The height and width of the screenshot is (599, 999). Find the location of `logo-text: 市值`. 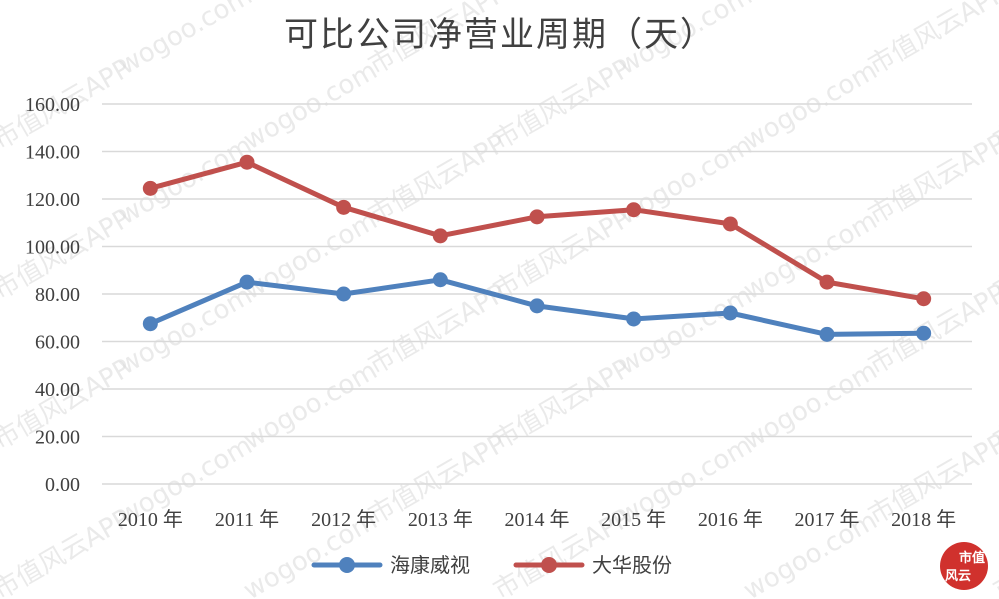

logo-text: 市值 is located at coordinates (972, 558).